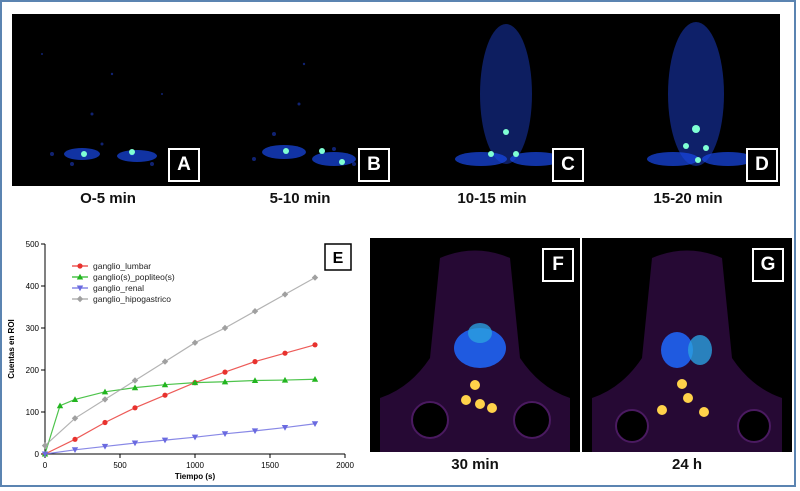  I want to click on time-label-a: O-5 min, so click(108, 198).